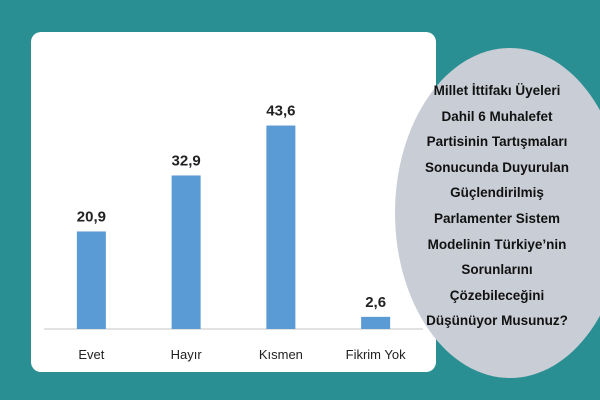  Describe the element at coordinates (497, 218) in the screenshot. I see `question-line: Parlamenter Sistem` at that location.